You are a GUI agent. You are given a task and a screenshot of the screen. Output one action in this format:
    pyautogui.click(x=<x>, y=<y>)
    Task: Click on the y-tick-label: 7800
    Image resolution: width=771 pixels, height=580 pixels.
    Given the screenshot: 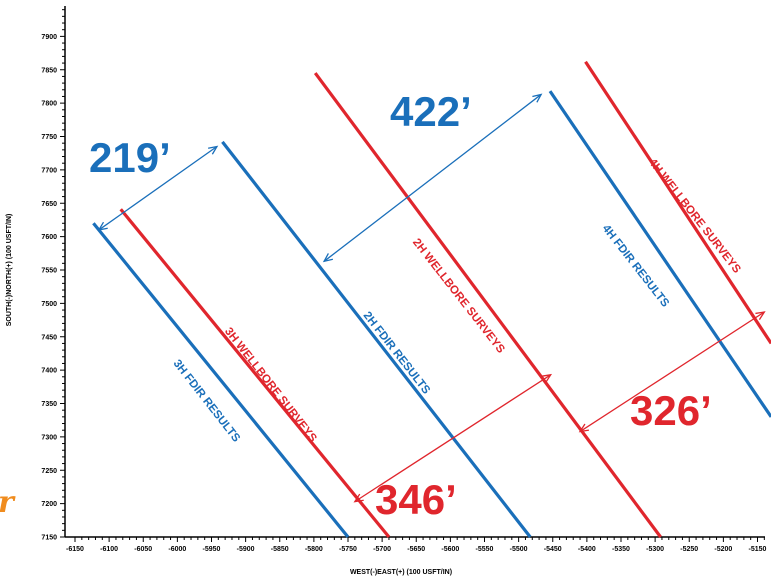 What is the action you would take?
    pyautogui.click(x=49, y=104)
    